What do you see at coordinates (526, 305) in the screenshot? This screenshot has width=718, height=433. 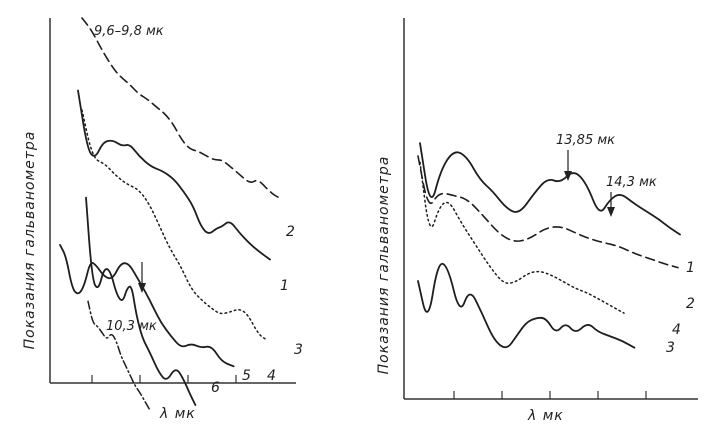 I see `right-series-3-line` at bounding box center [526, 305].